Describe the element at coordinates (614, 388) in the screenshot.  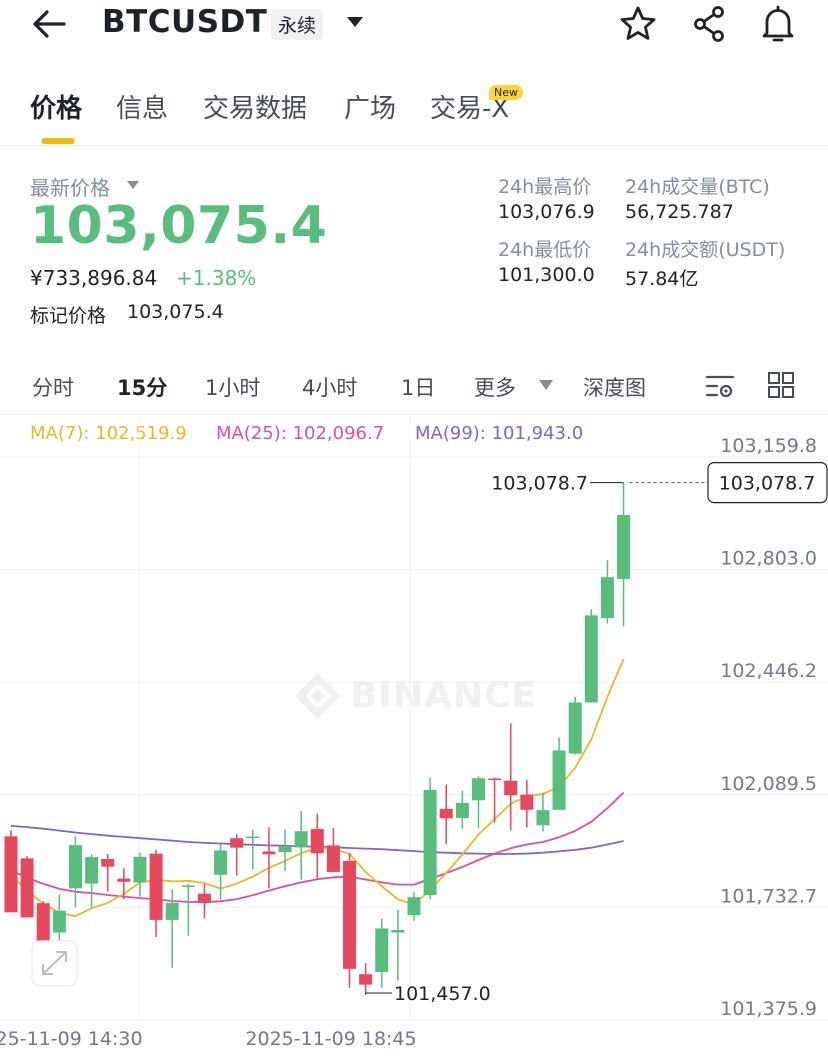
I see `depth-chart-tab: 深度图` at that location.